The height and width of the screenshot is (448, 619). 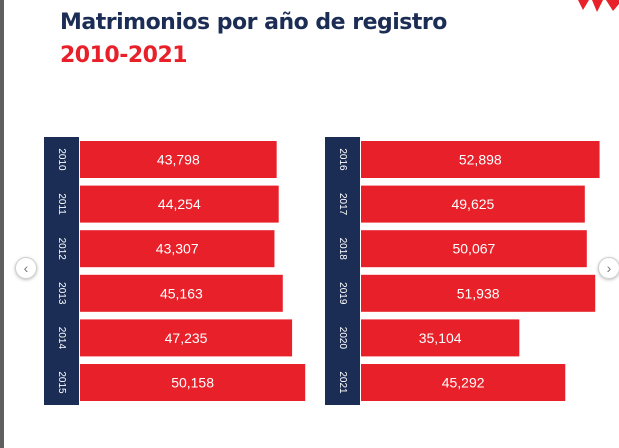 I want to click on bar-value-label: 43,307, so click(x=177, y=249).